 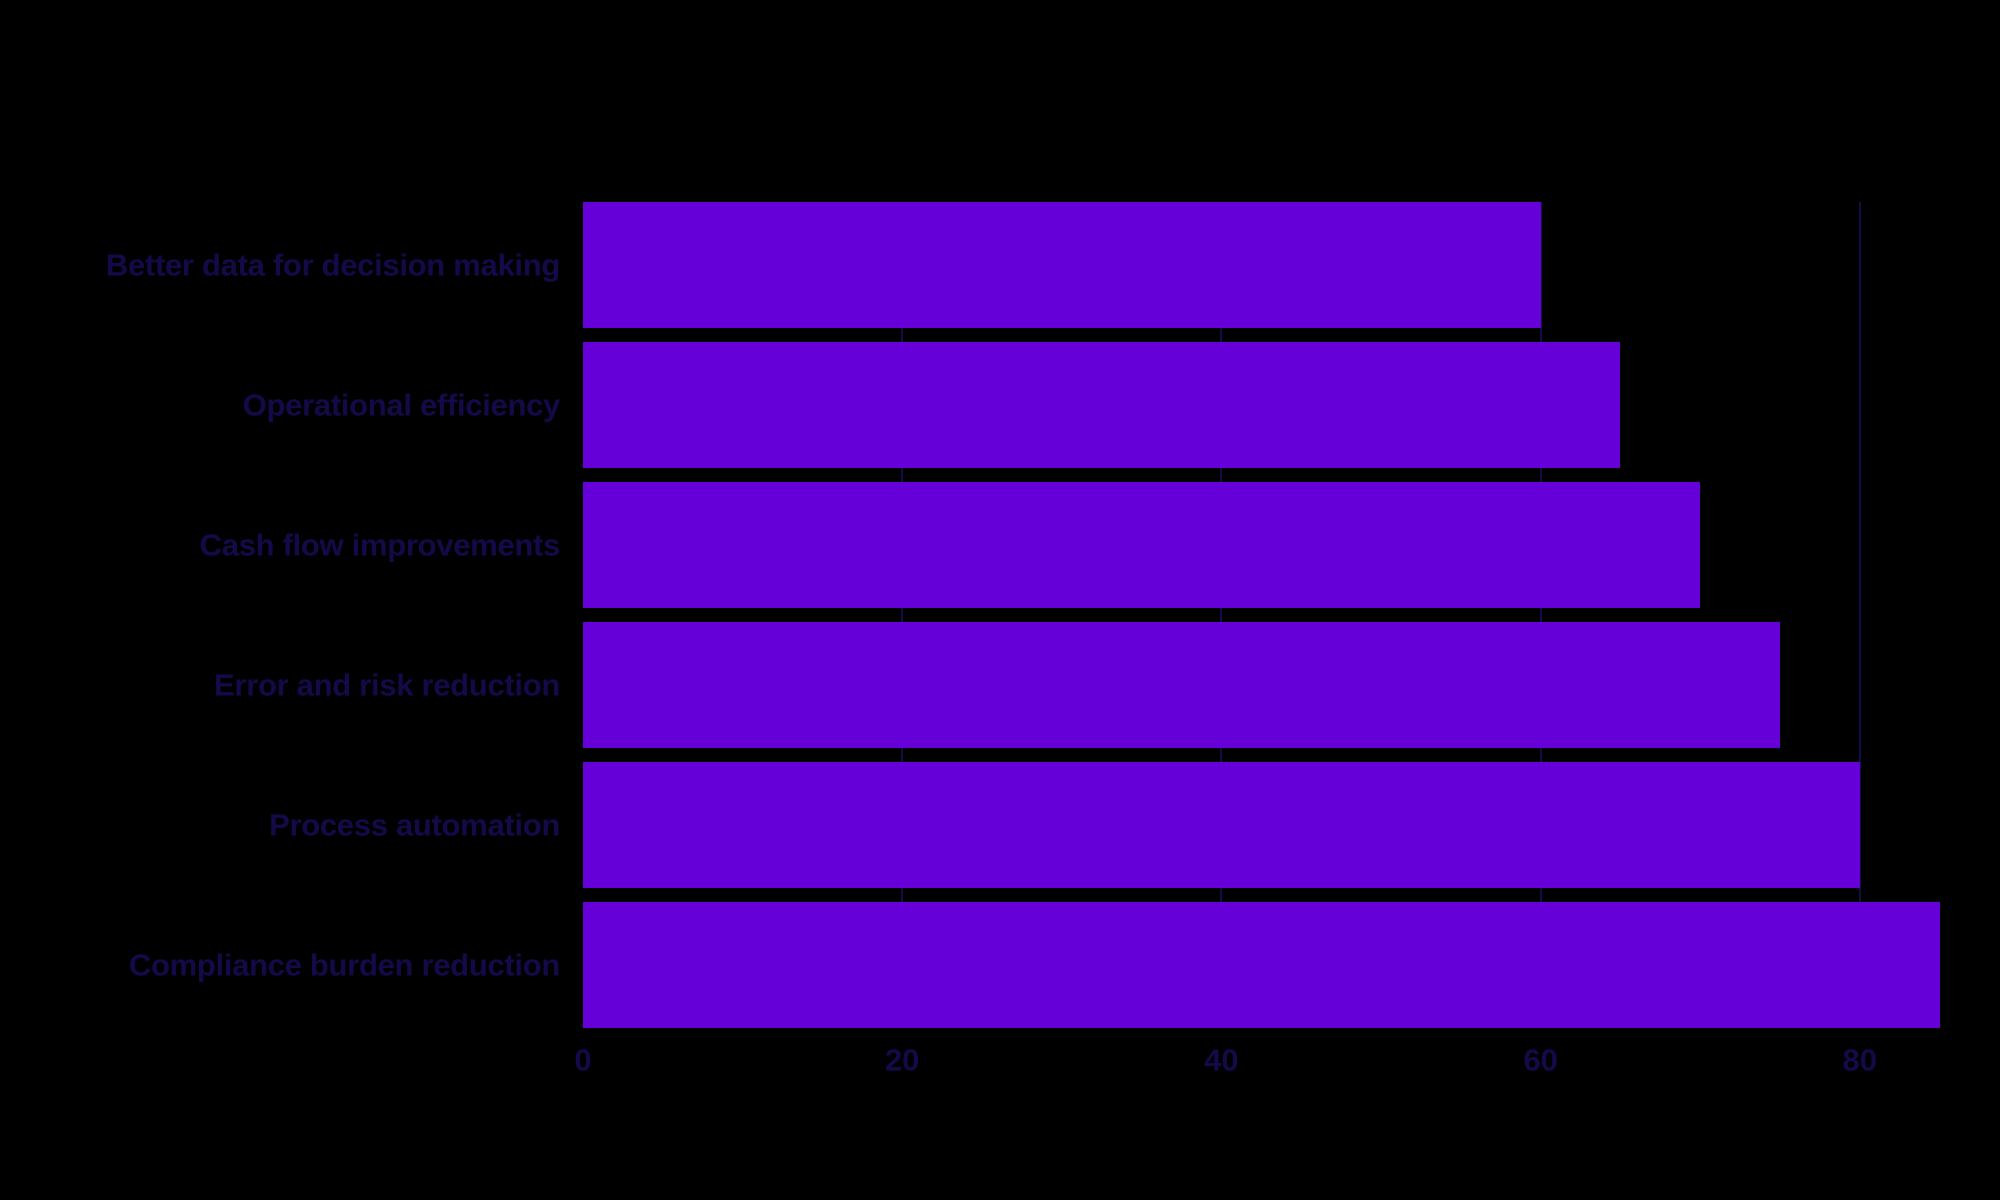 I want to click on x-tick-label: 40, so click(x=1221, y=1060).